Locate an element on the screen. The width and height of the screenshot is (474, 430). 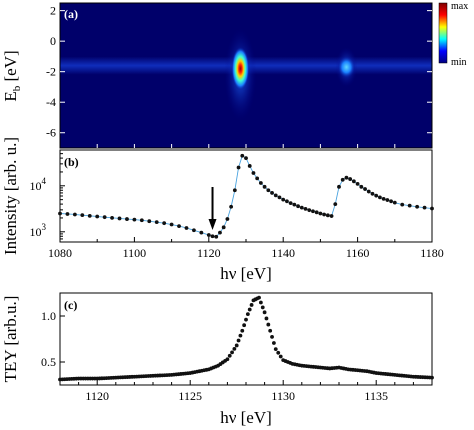
panel-c-xlabel: hν [eV] is located at coordinates (246, 417).